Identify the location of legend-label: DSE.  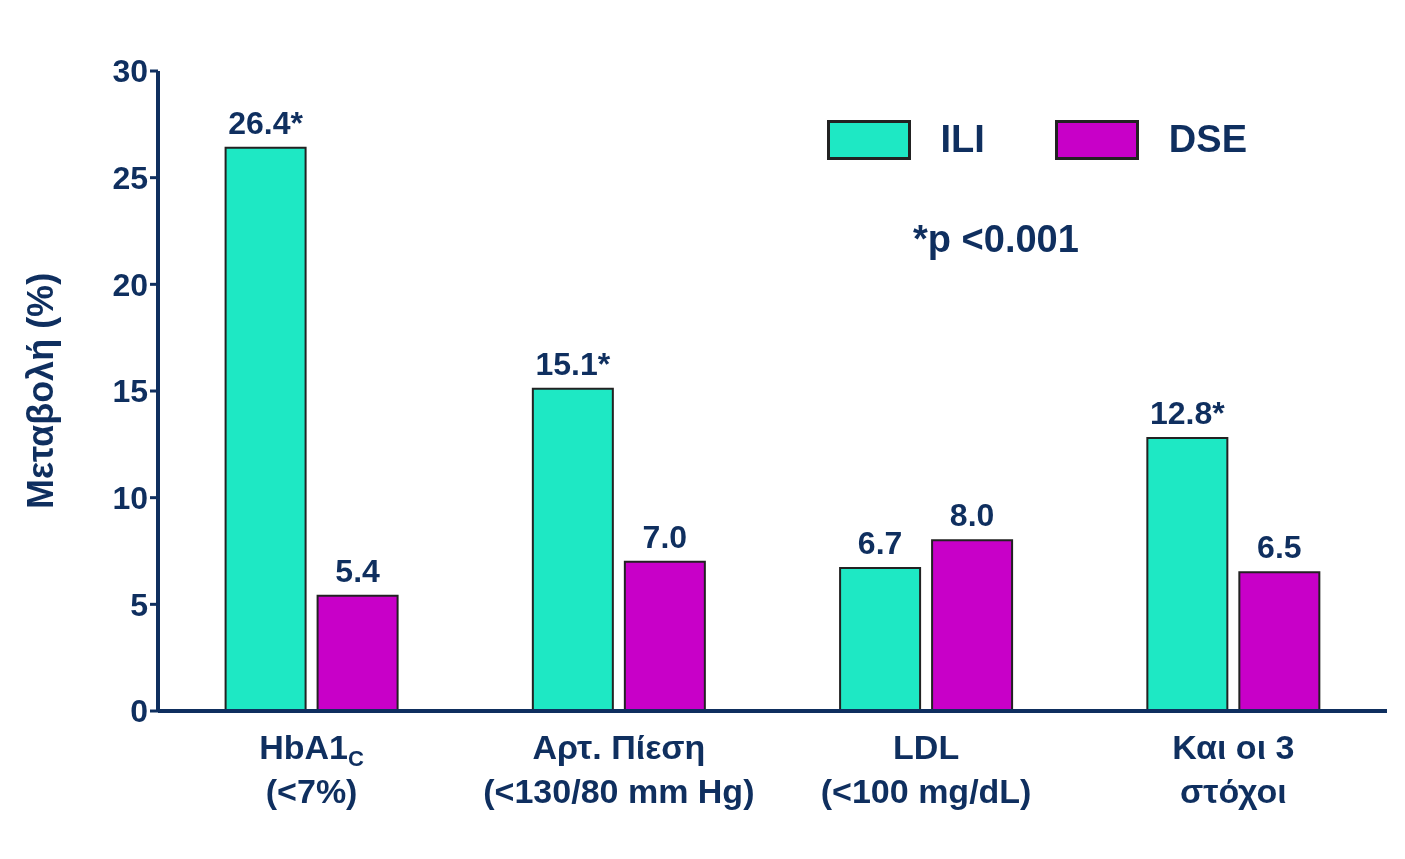
(1207, 139).